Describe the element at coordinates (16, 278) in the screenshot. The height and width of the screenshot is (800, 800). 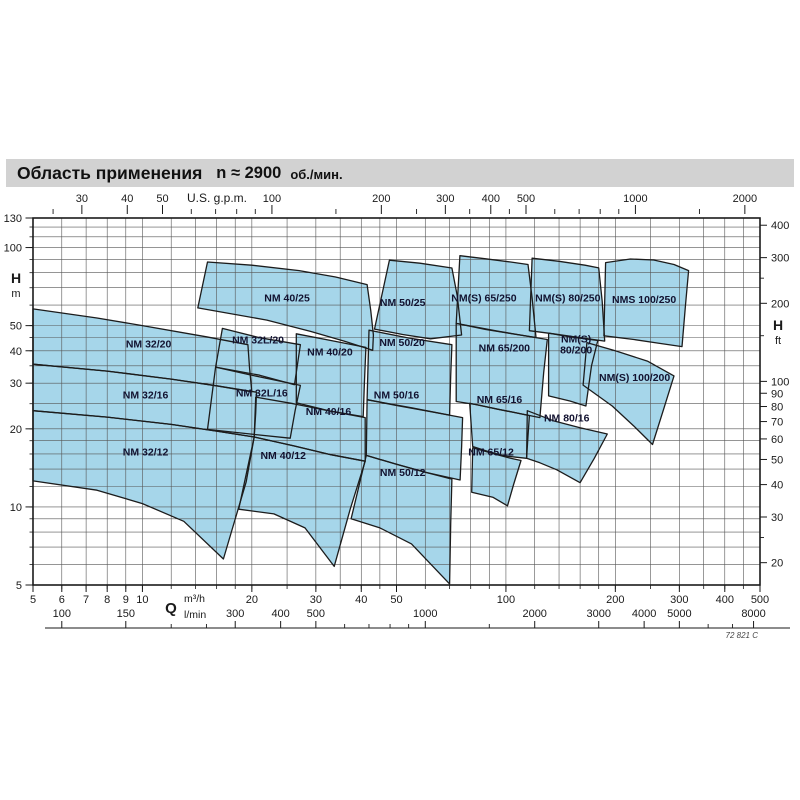
I see `left-axis-title: H` at that location.